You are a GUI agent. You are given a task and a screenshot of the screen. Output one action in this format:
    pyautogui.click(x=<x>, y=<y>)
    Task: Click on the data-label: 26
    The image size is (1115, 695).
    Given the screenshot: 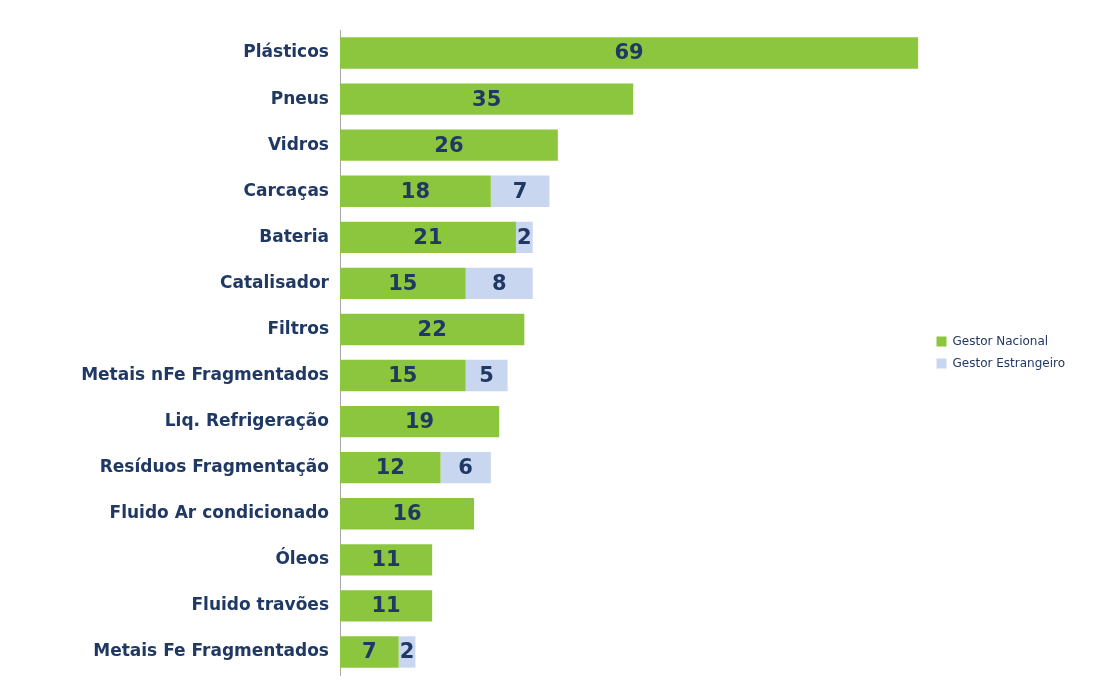 What is the action you would take?
    pyautogui.click(x=449, y=144)
    